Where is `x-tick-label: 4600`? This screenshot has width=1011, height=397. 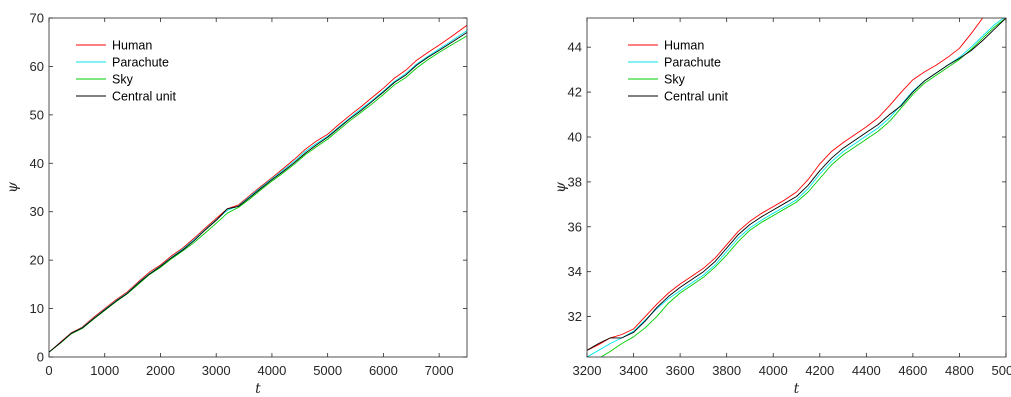
x-tick-label: 4600 is located at coordinates (912, 370).